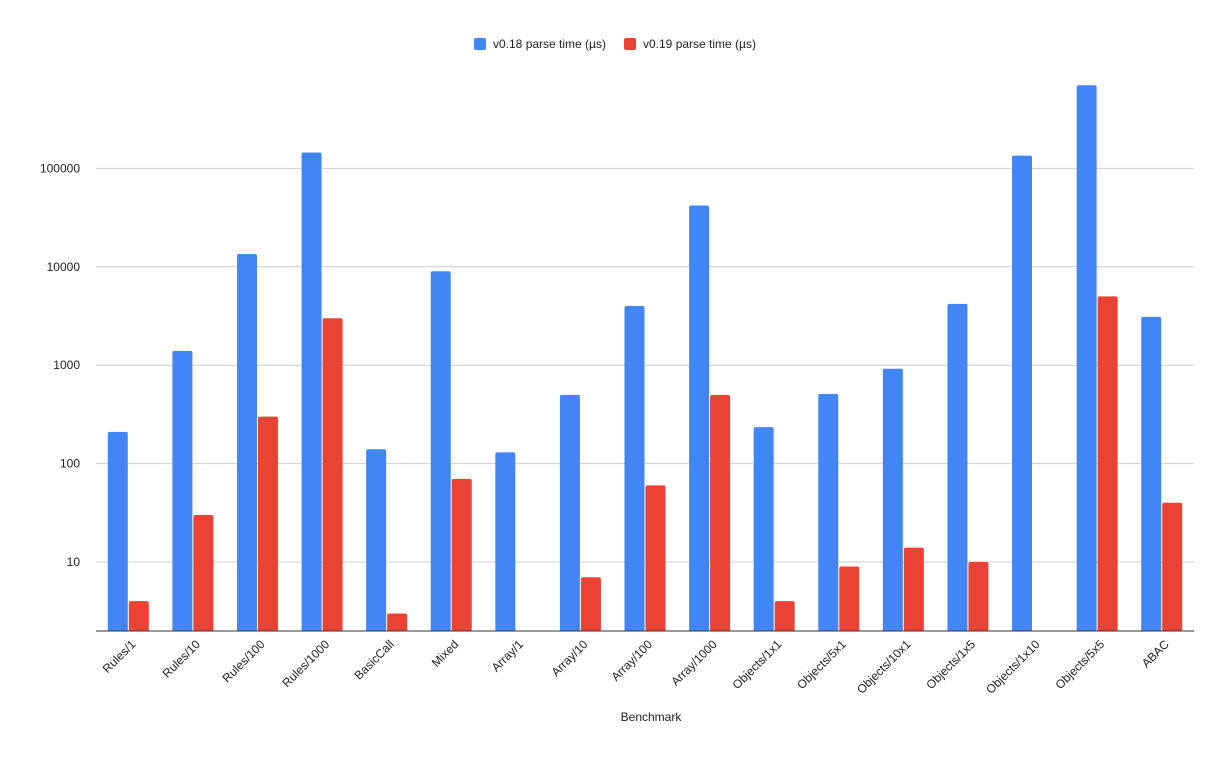 The height and width of the screenshot is (762, 1232). Describe the element at coordinates (978, 596) in the screenshot. I see `bar-v019-objects-1x5` at that location.